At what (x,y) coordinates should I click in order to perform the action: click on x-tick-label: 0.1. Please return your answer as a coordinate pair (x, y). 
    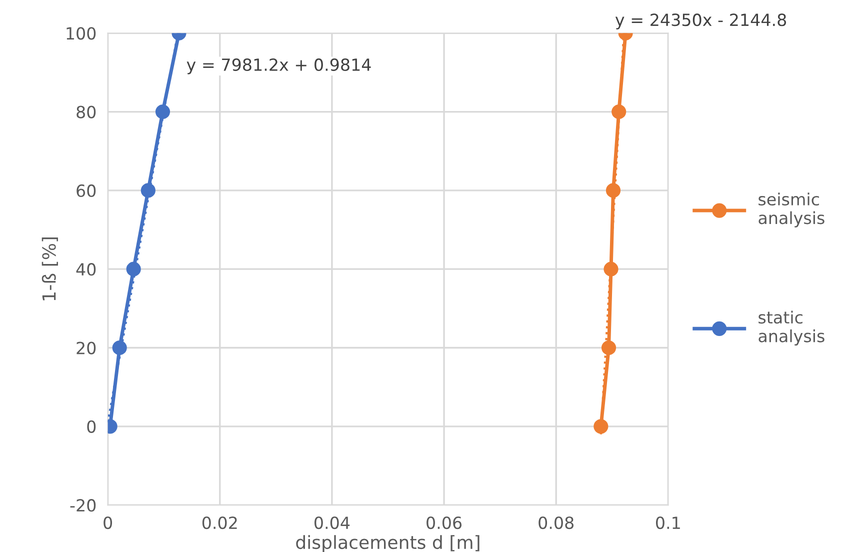
    Looking at the image, I should click on (668, 523).